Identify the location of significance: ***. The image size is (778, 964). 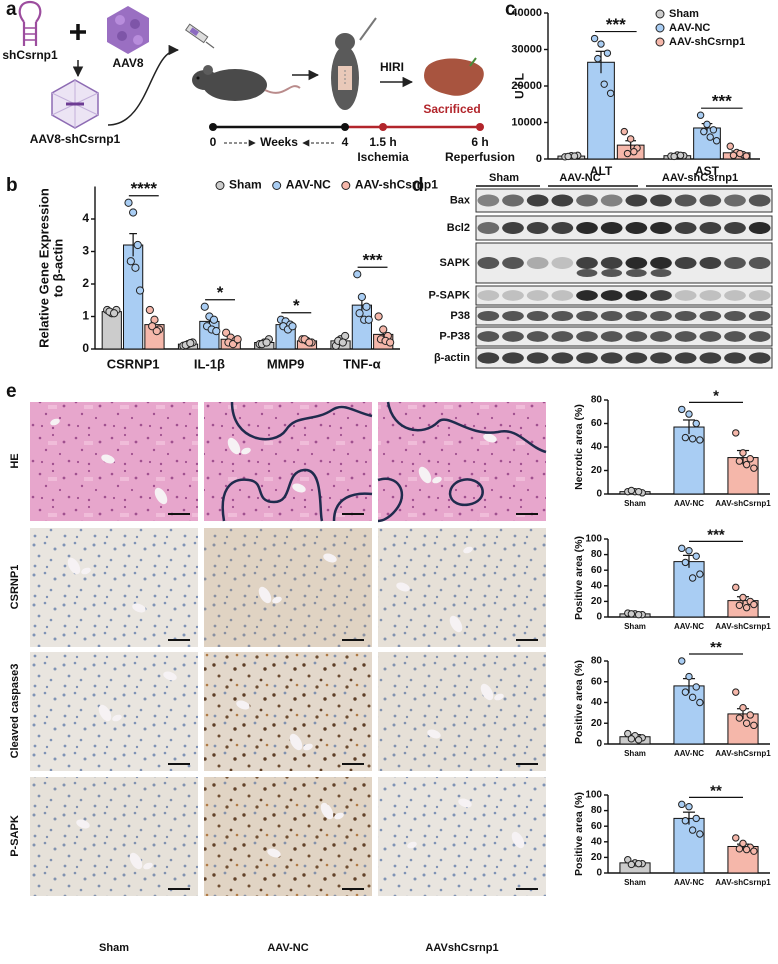
(716, 534).